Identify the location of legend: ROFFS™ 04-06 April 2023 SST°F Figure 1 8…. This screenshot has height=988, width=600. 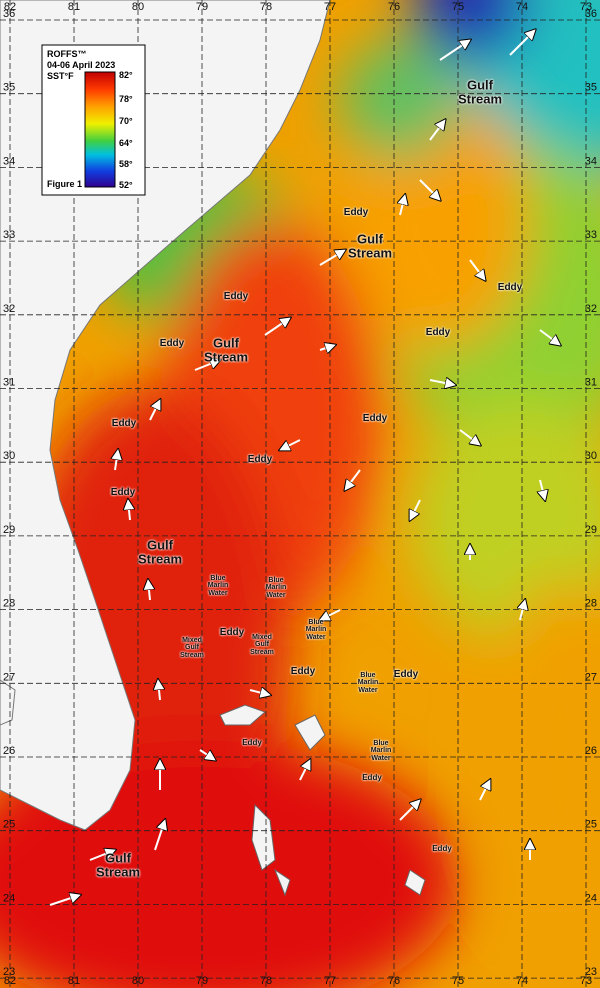
(93, 120).